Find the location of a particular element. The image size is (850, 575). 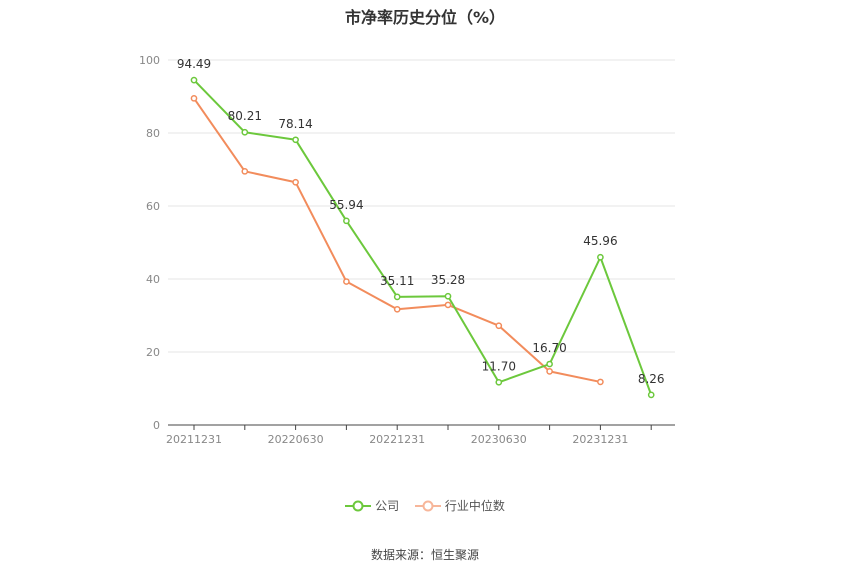

data-source: 数据来源：恒生聚源 is located at coordinates (424, 555).